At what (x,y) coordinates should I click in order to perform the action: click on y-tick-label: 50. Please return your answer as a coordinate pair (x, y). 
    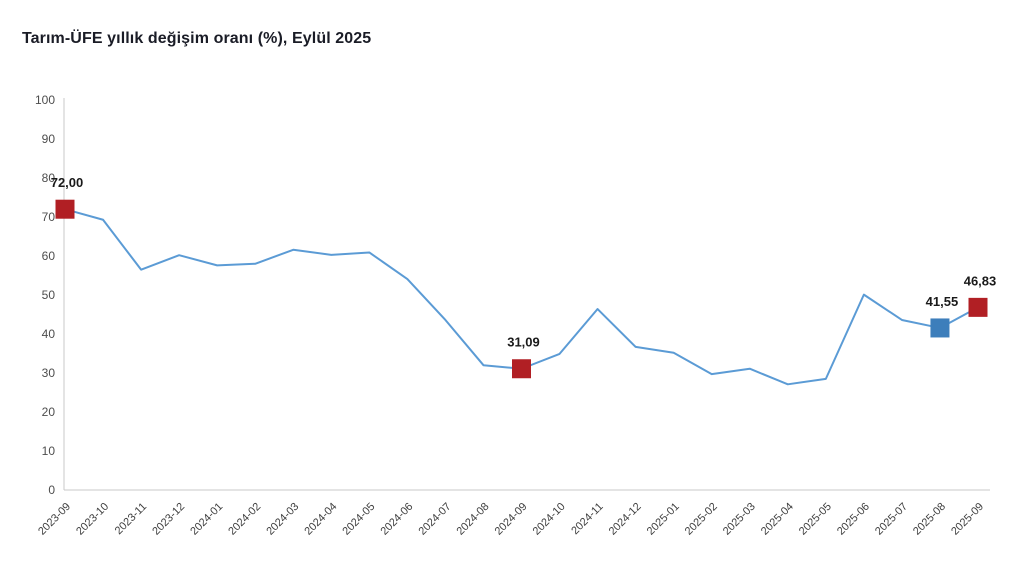
    Looking at the image, I should click on (49, 295).